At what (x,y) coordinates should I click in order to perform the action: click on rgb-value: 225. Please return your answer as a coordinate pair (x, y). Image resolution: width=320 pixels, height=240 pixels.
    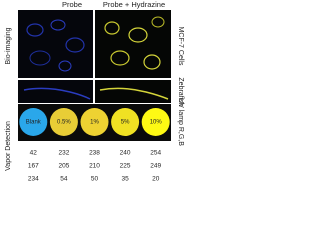
    Looking at the image, I should click on (125, 166).